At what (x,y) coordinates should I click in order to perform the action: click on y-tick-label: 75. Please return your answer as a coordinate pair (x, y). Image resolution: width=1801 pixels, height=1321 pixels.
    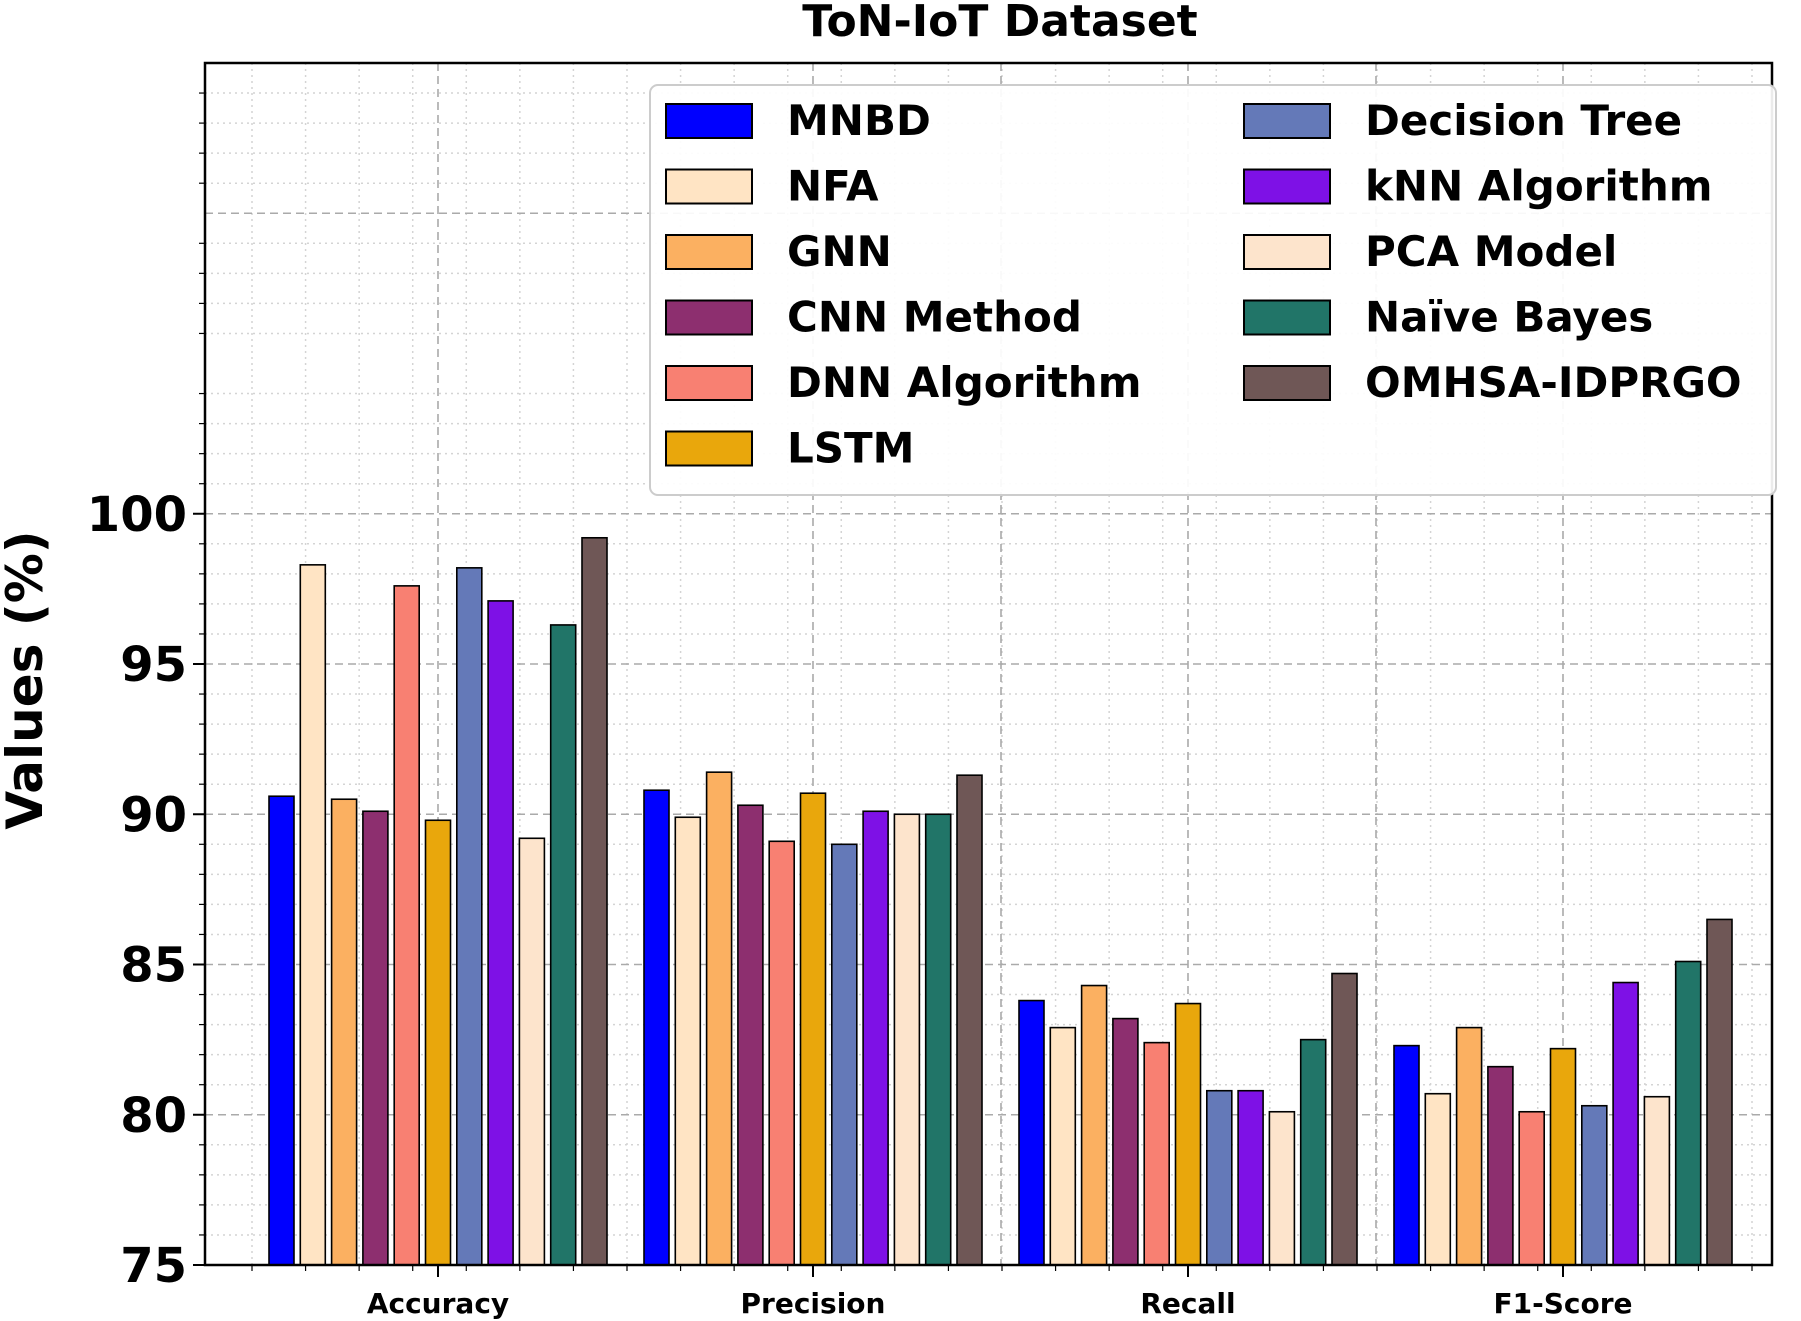
    Looking at the image, I should click on (153, 1266).